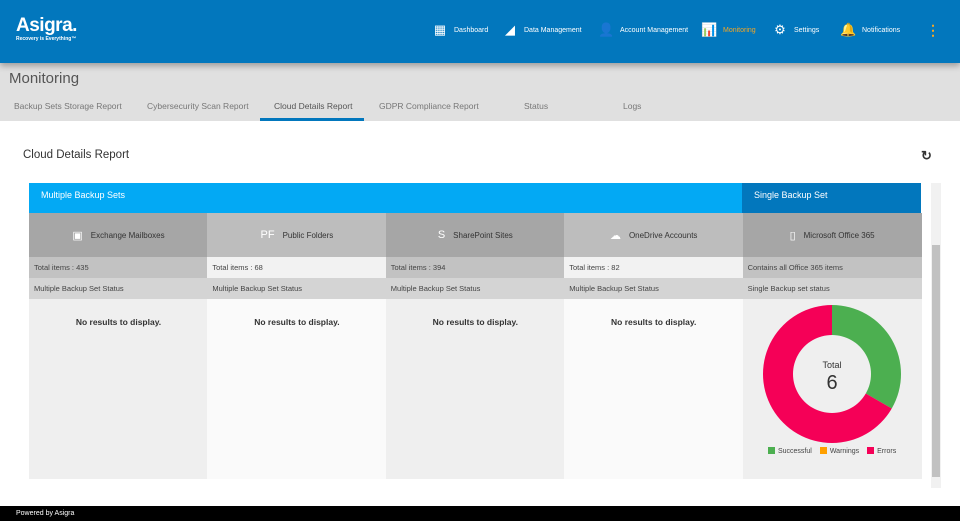  I want to click on column-header: S SharePoint Sites, so click(475, 235).